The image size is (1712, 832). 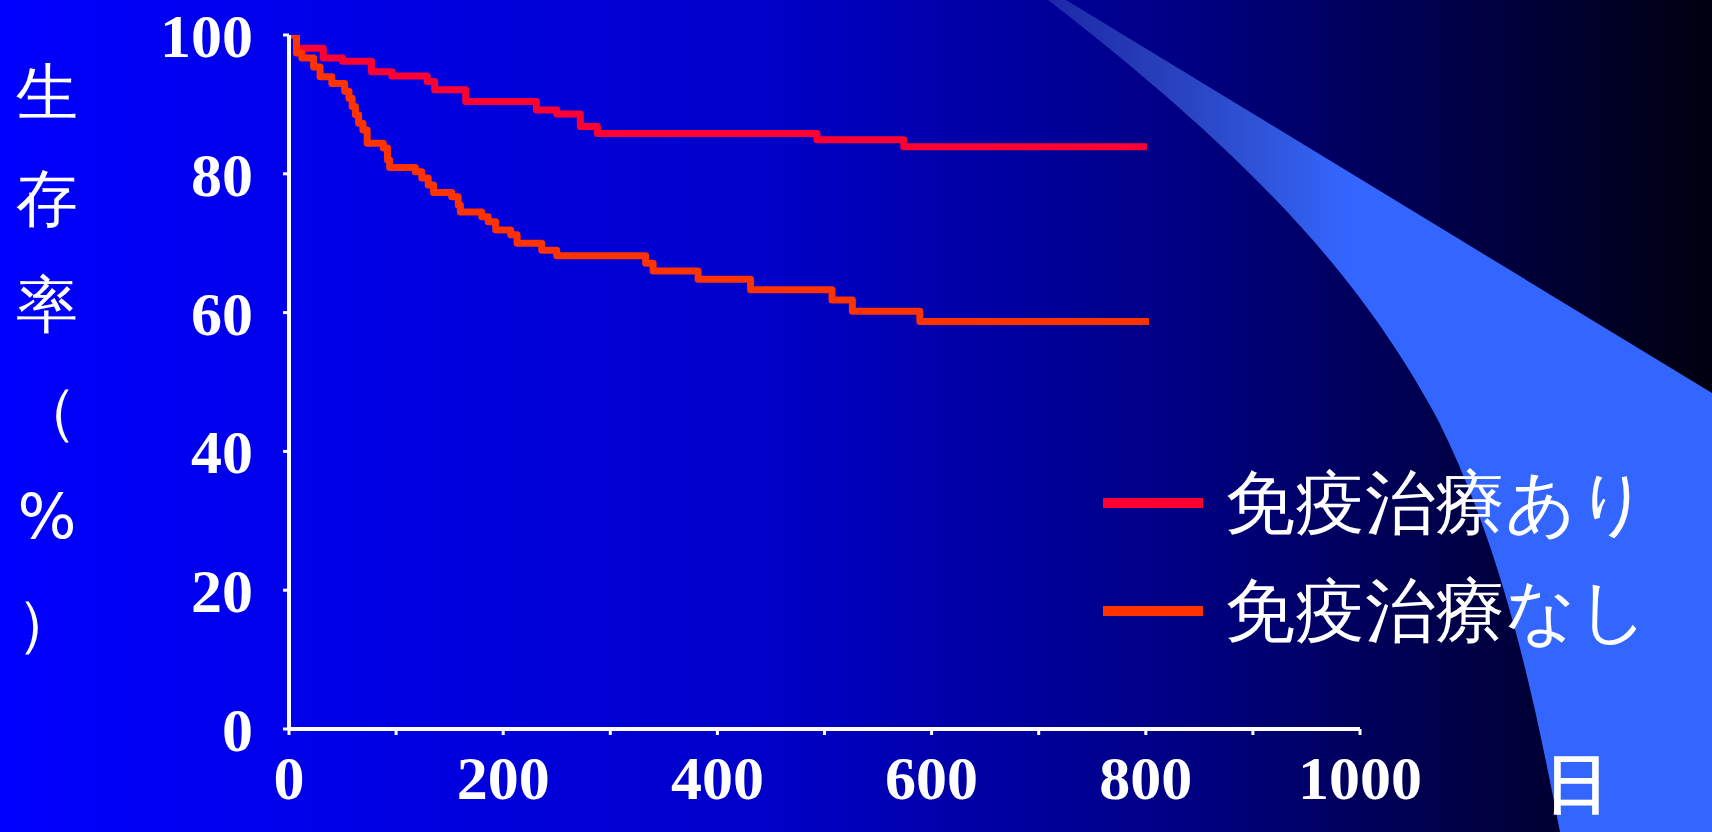 What do you see at coordinates (222, 452) in the screenshot?
I see `y-tick-label: 40` at bounding box center [222, 452].